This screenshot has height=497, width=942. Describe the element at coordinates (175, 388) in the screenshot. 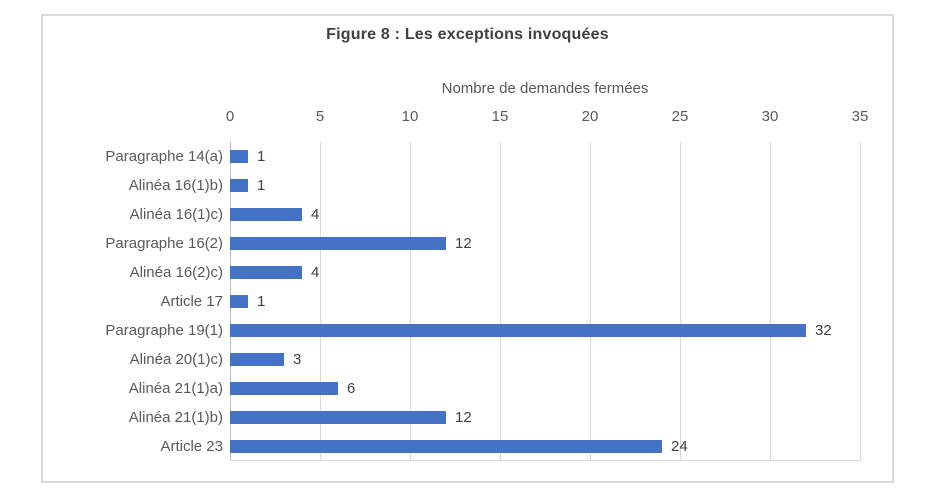

I see `category-label: Alinéa 21(1)a)` at that location.